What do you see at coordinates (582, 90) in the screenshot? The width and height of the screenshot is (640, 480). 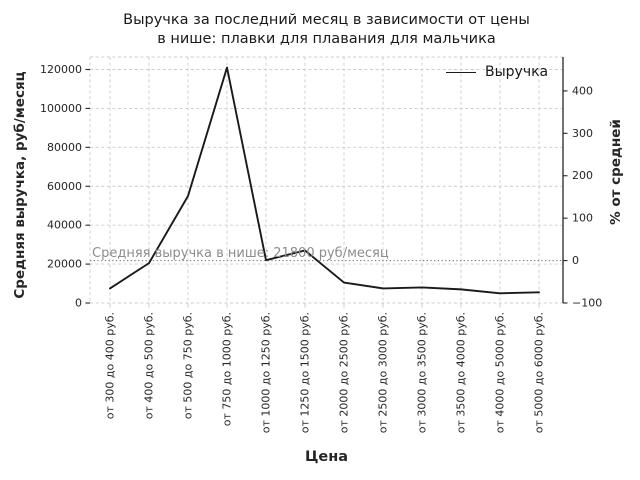 I see `y-tick-label-right: 400` at bounding box center [582, 90].